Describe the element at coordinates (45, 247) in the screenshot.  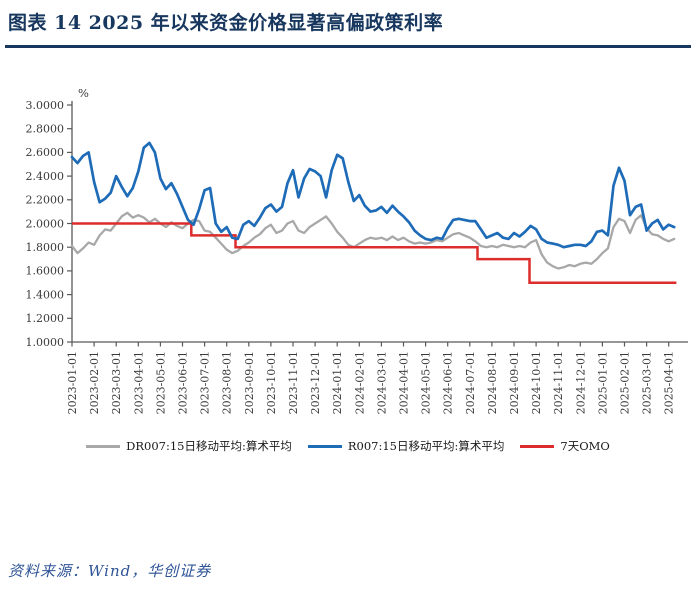
I see `y-tick-label: 1.8000` at that location.